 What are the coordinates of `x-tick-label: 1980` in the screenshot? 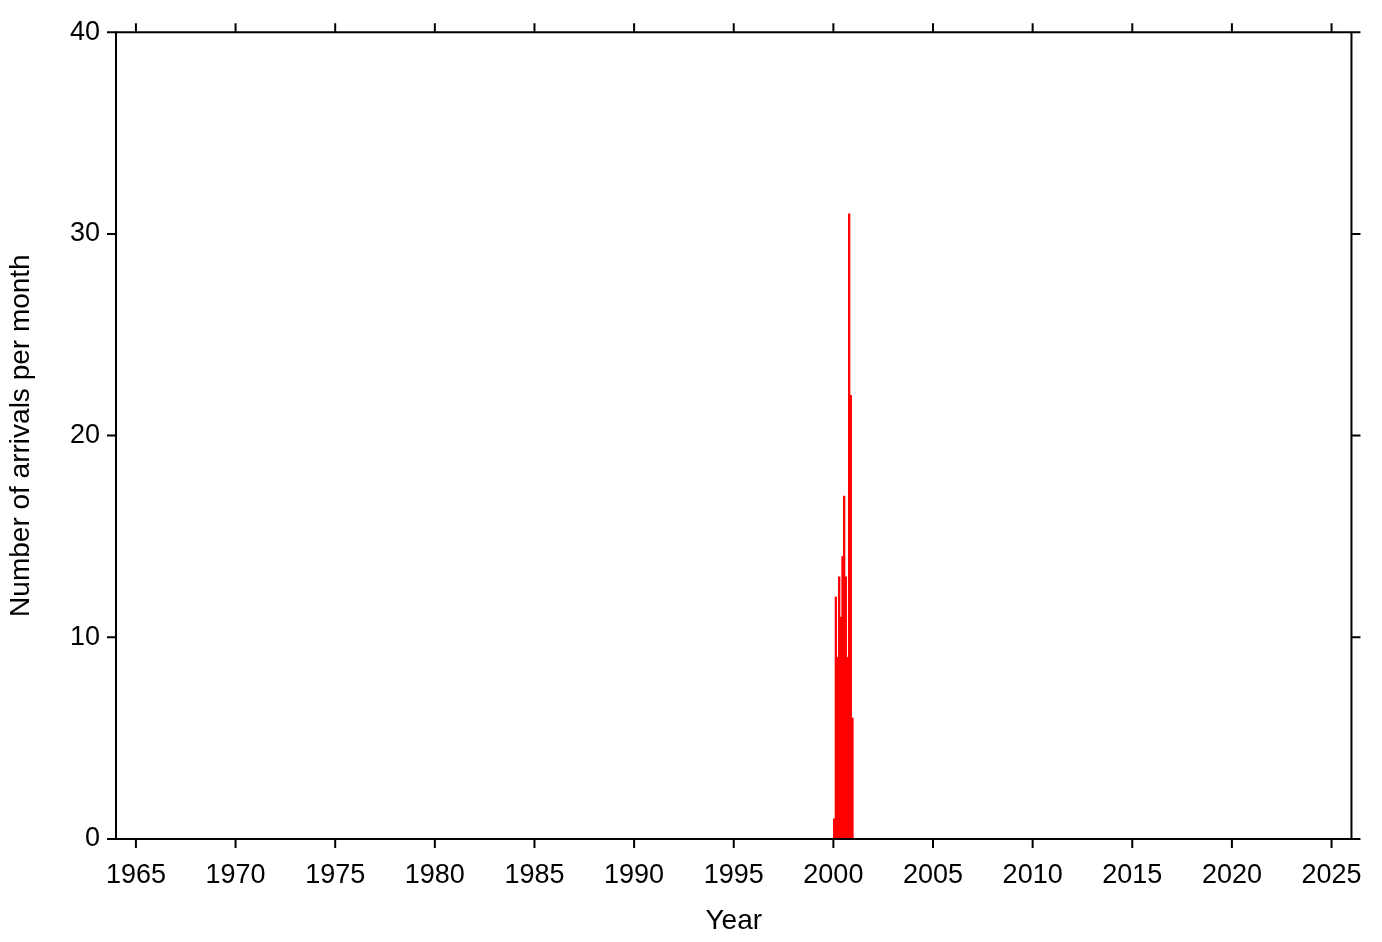 It's located at (434, 873).